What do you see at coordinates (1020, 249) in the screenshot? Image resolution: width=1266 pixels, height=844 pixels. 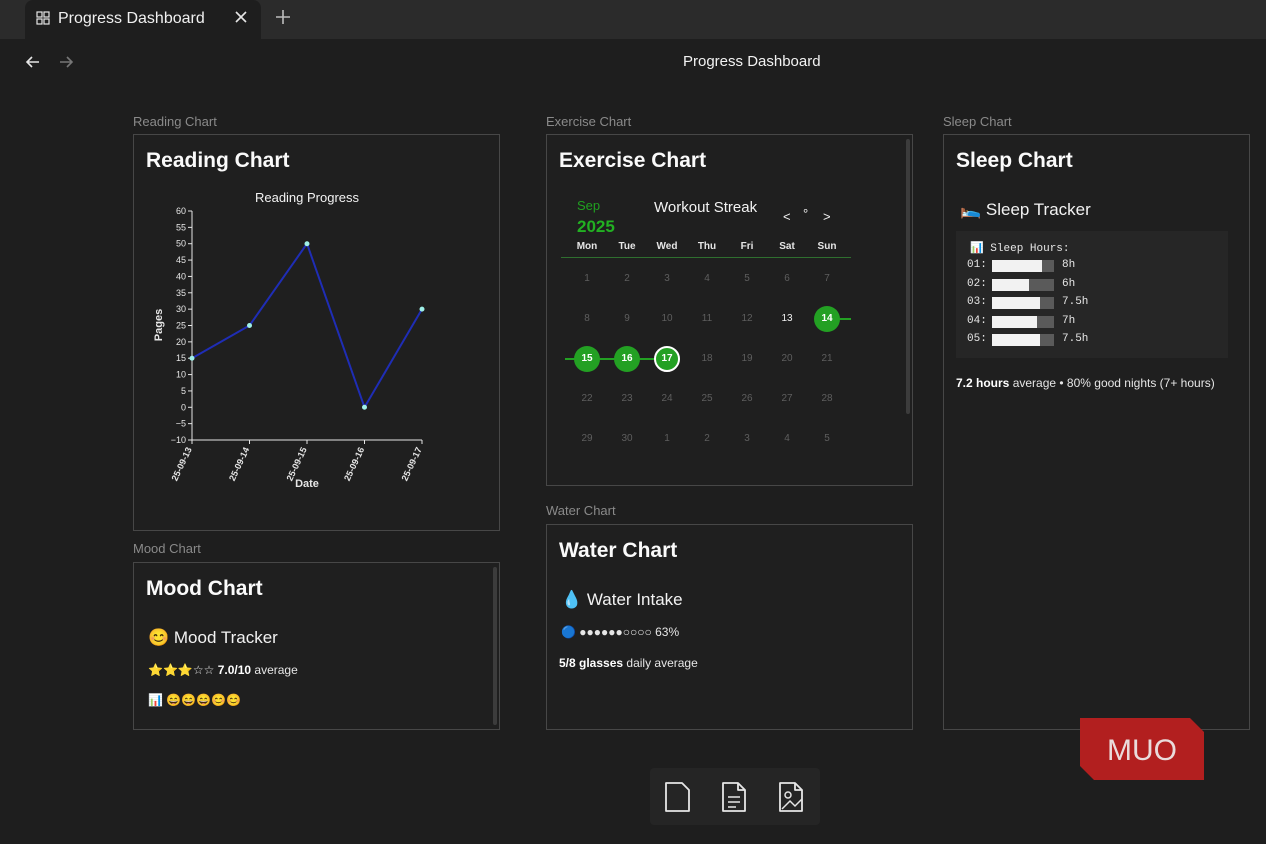 I see `sleep-box-title: 📊 Sleep Hours:` at bounding box center [1020, 249].